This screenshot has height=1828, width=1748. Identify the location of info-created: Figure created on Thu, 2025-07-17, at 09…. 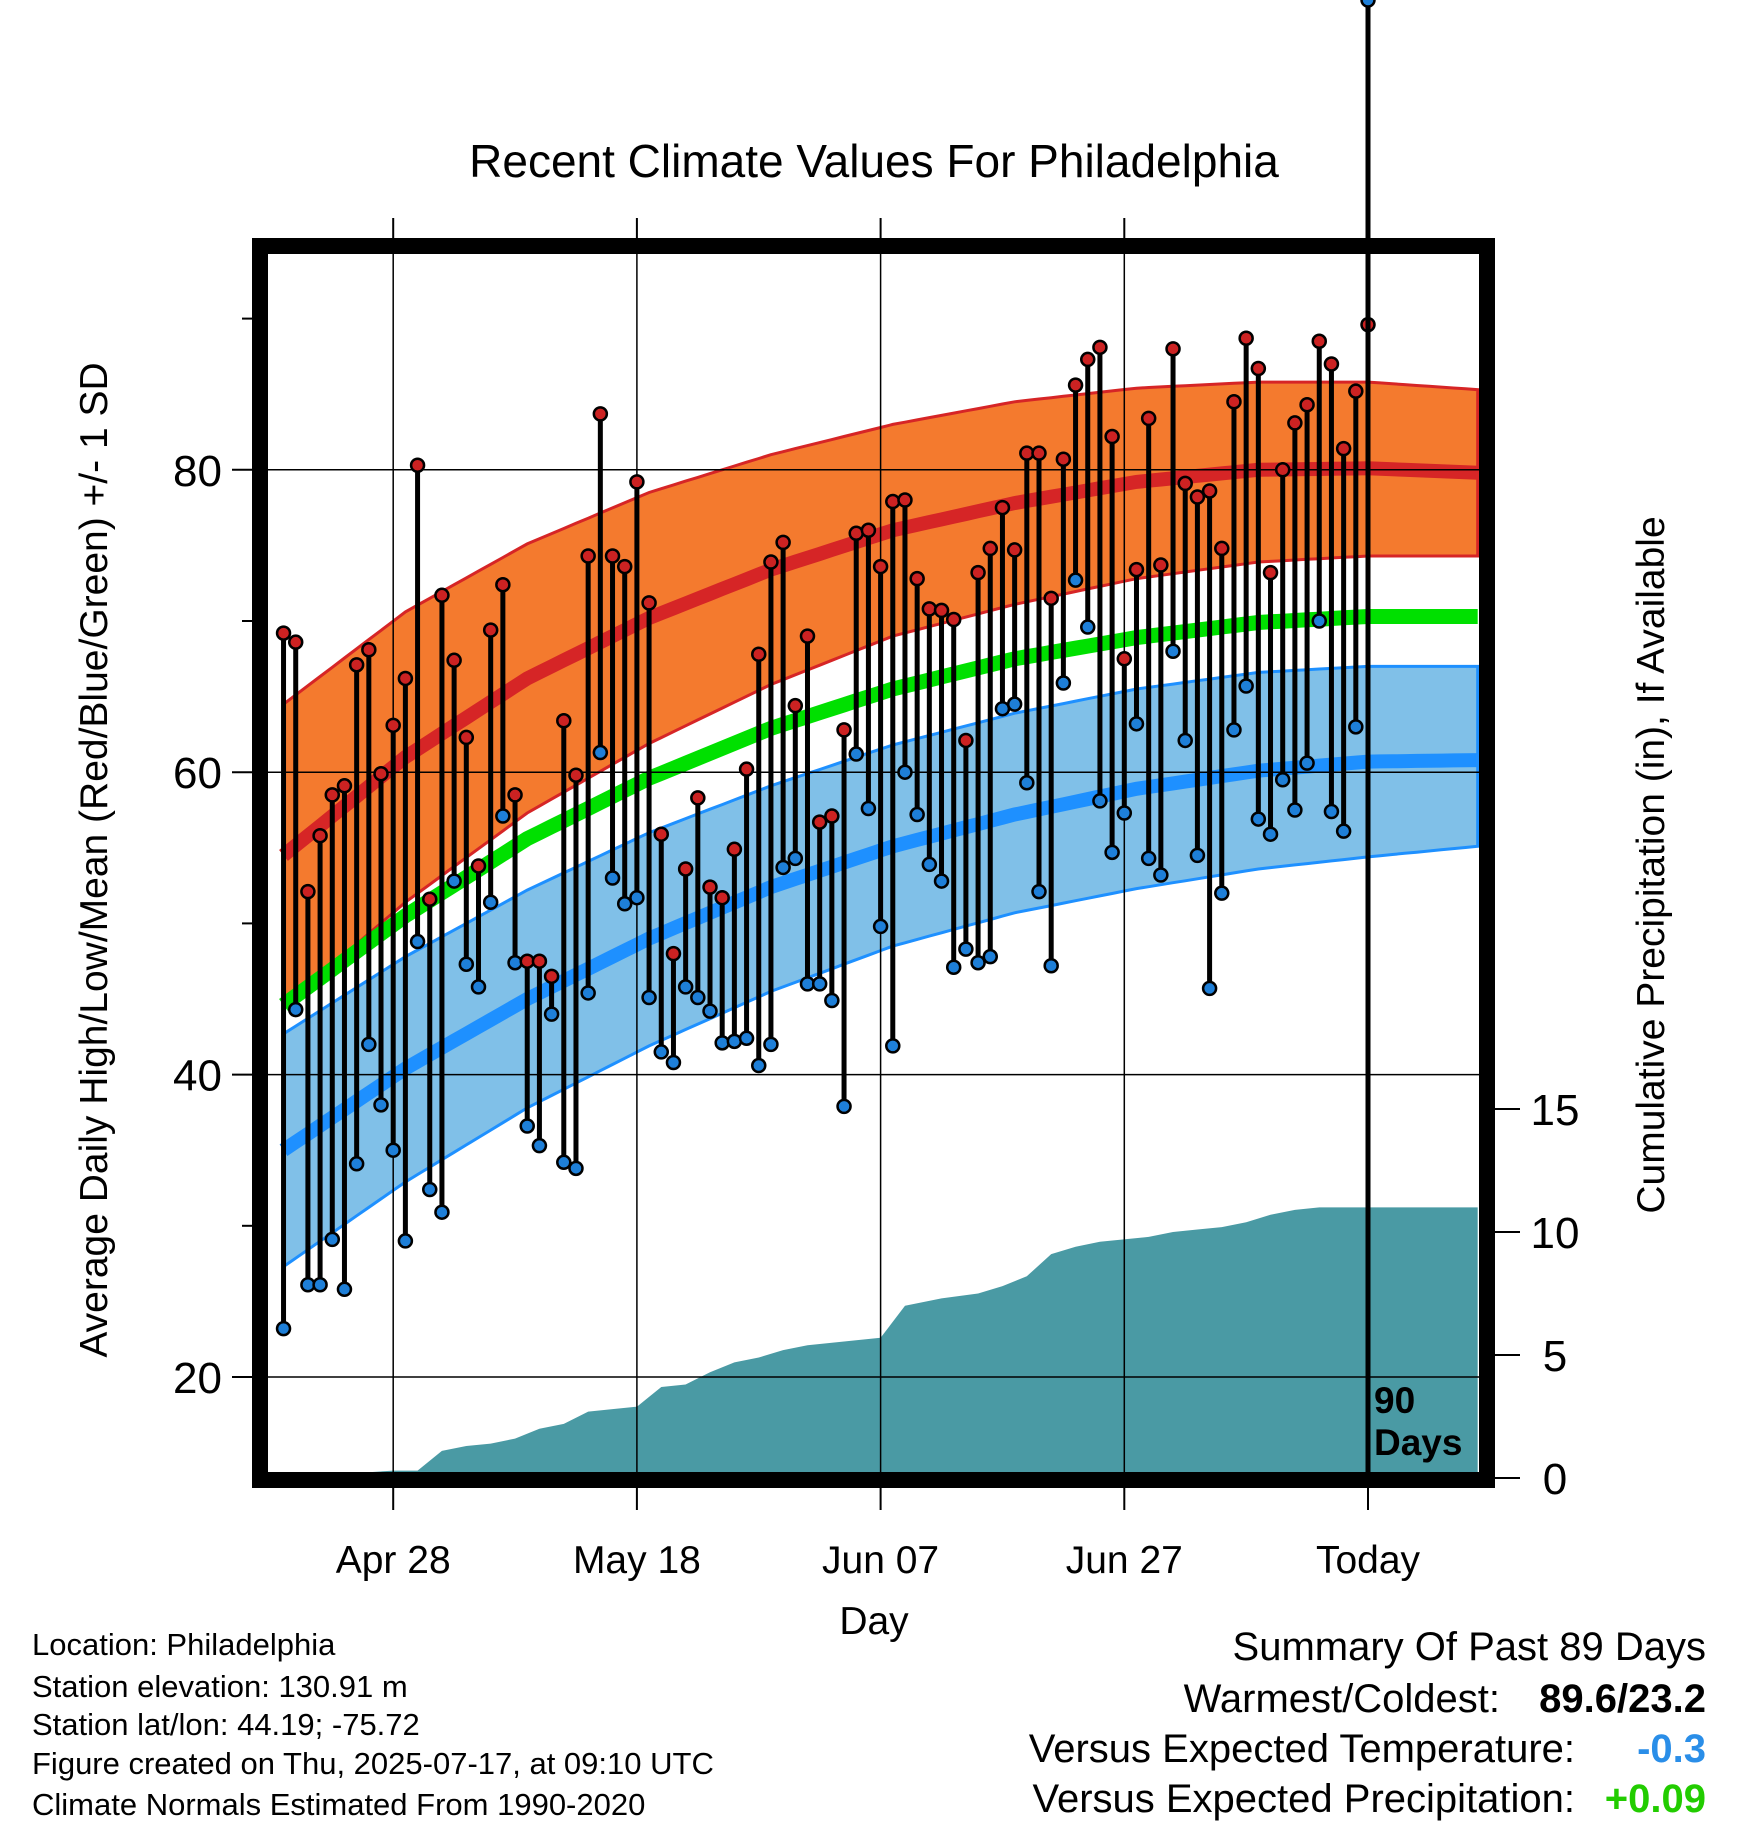
(373, 1763).